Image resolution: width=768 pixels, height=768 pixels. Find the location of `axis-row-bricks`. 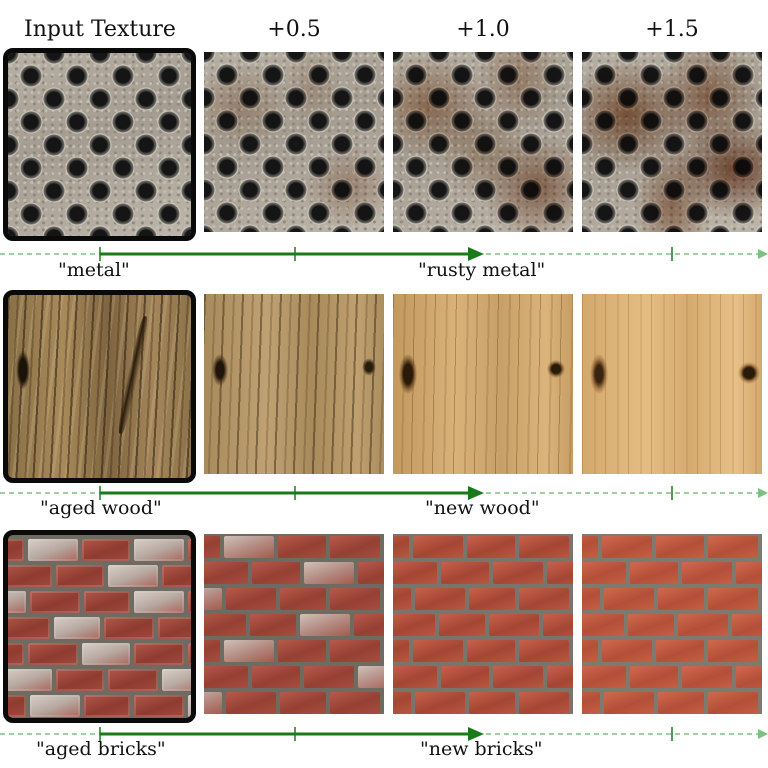

axis-row-bricks is located at coordinates (384, 734).